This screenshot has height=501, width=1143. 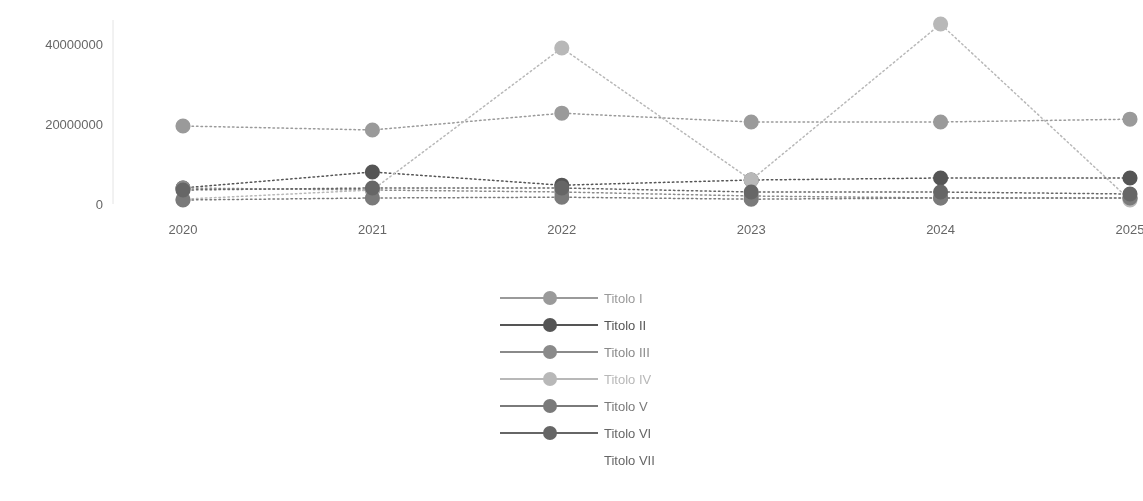 I want to click on text: Titolo I, so click(x=623, y=298).